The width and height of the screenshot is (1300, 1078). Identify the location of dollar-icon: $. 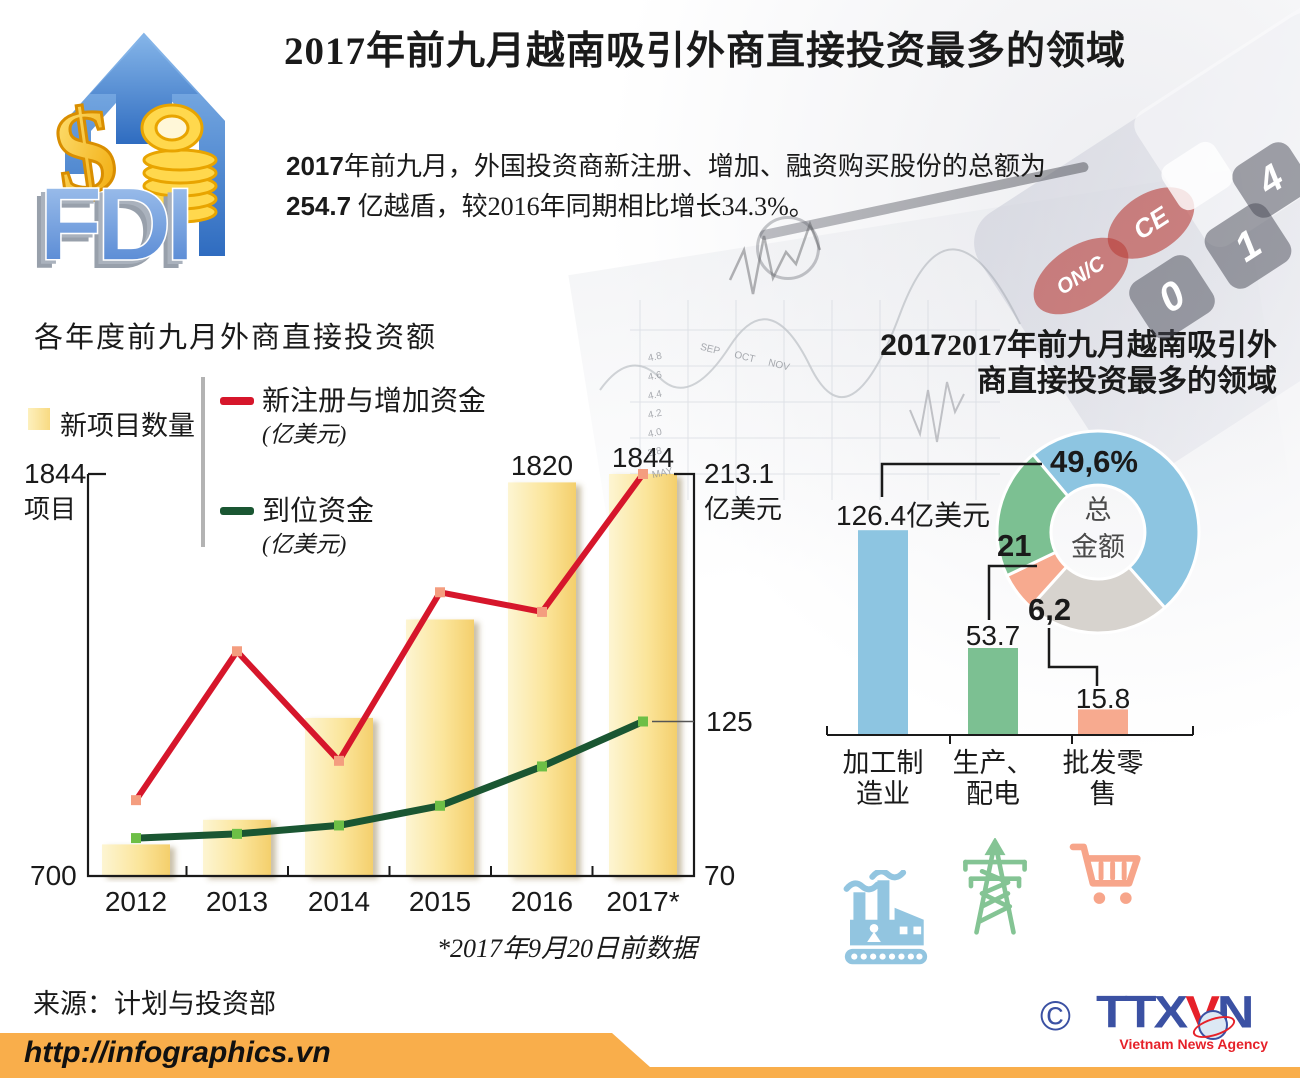
(85, 151).